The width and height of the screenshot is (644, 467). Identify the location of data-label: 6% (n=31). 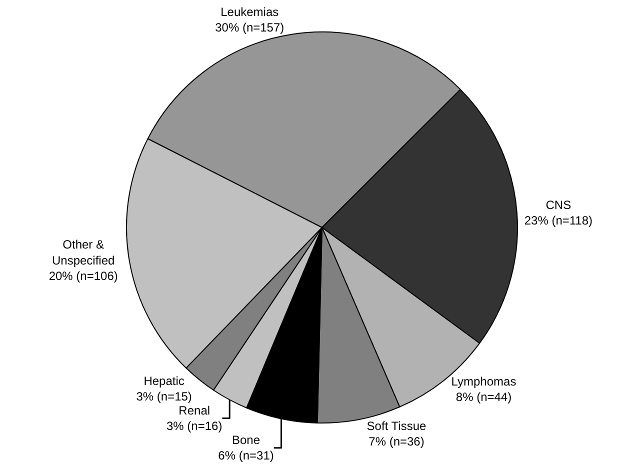
(246, 455).